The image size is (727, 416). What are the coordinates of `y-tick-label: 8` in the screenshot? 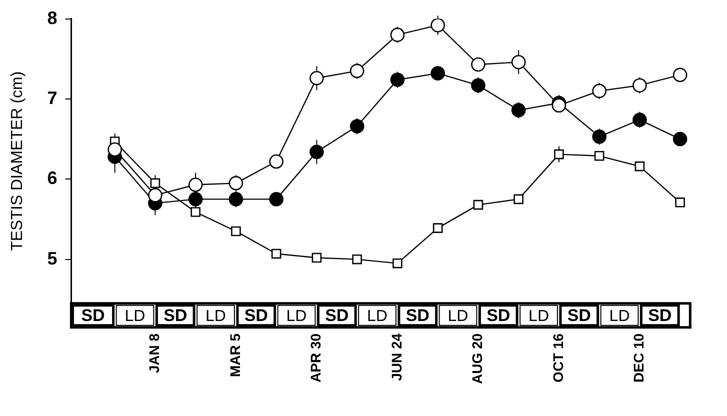 It's located at (52, 18).